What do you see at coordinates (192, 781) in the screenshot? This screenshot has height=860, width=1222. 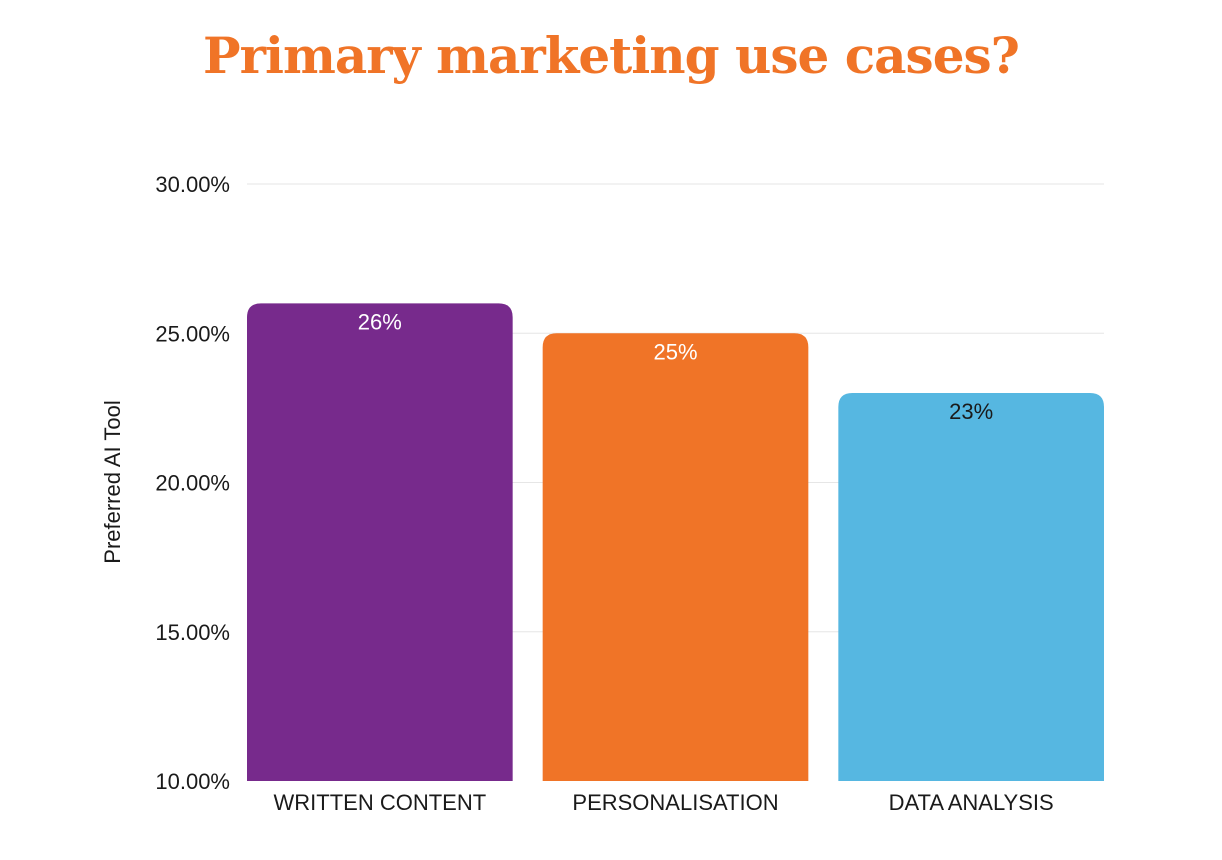 I see `y-tick-label: 10.00%` at bounding box center [192, 781].